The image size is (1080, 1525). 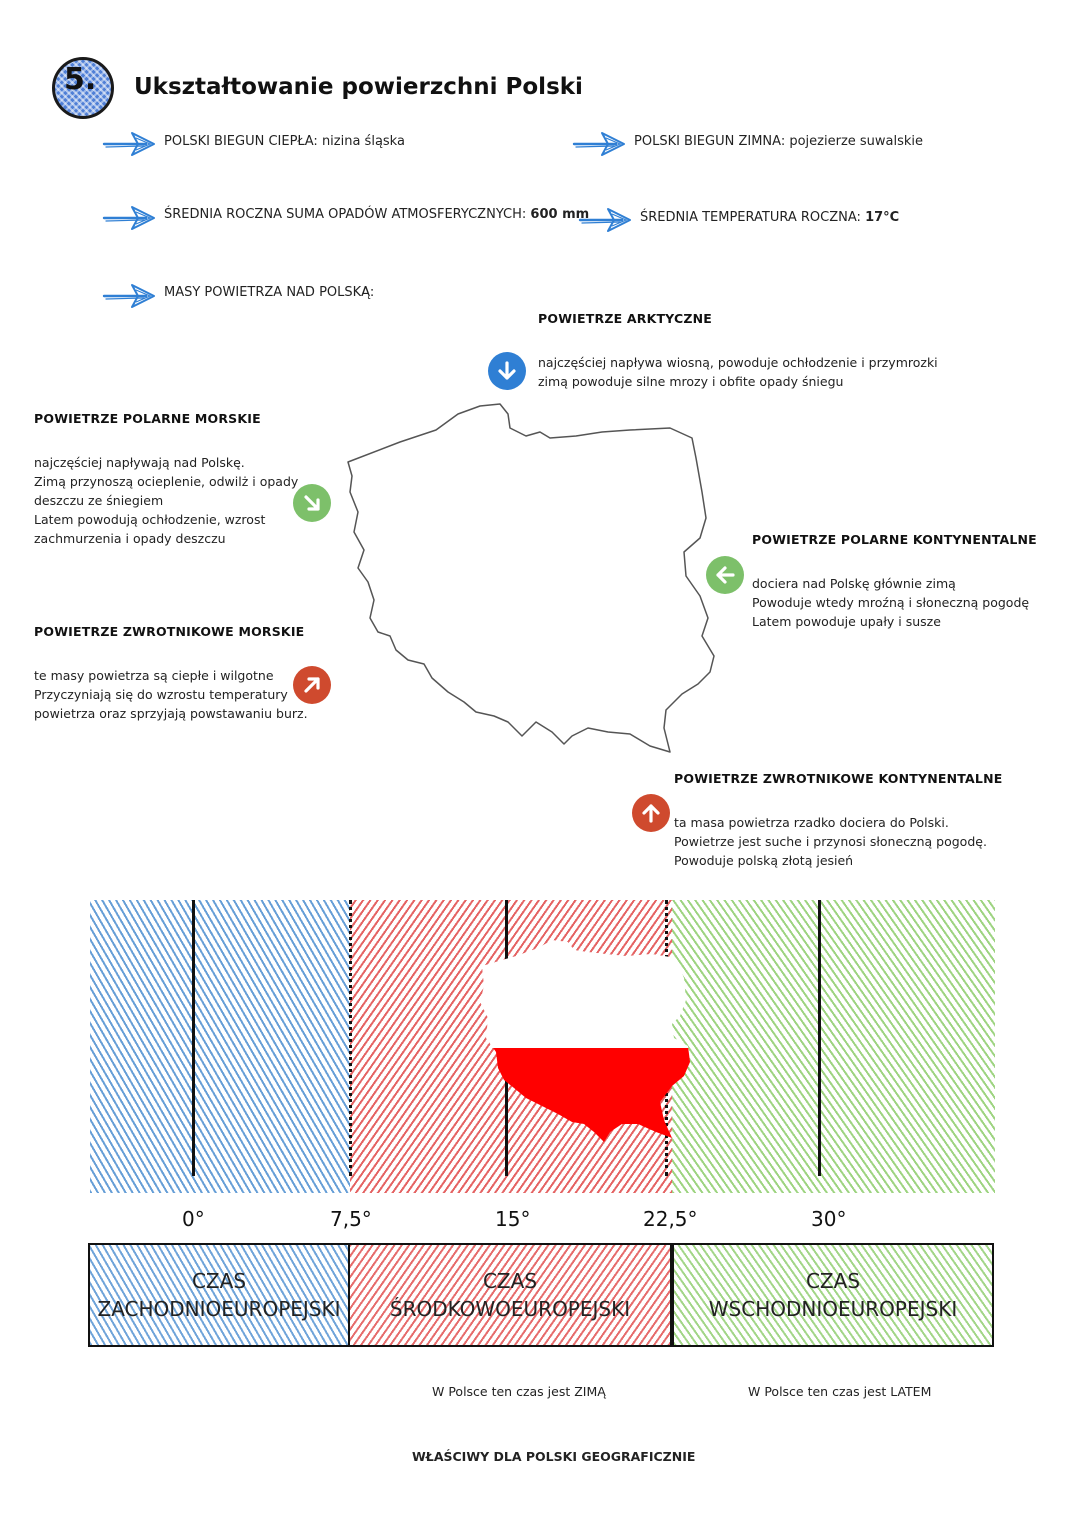 What do you see at coordinates (80, 79) in the screenshot?
I see `section-number: 5.` at bounding box center [80, 79].